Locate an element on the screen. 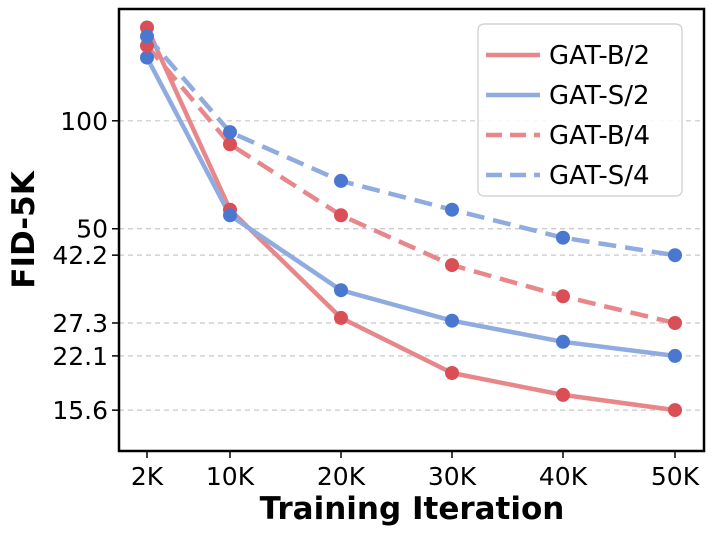  legend-label: GAT-B/2 is located at coordinates (599, 56).